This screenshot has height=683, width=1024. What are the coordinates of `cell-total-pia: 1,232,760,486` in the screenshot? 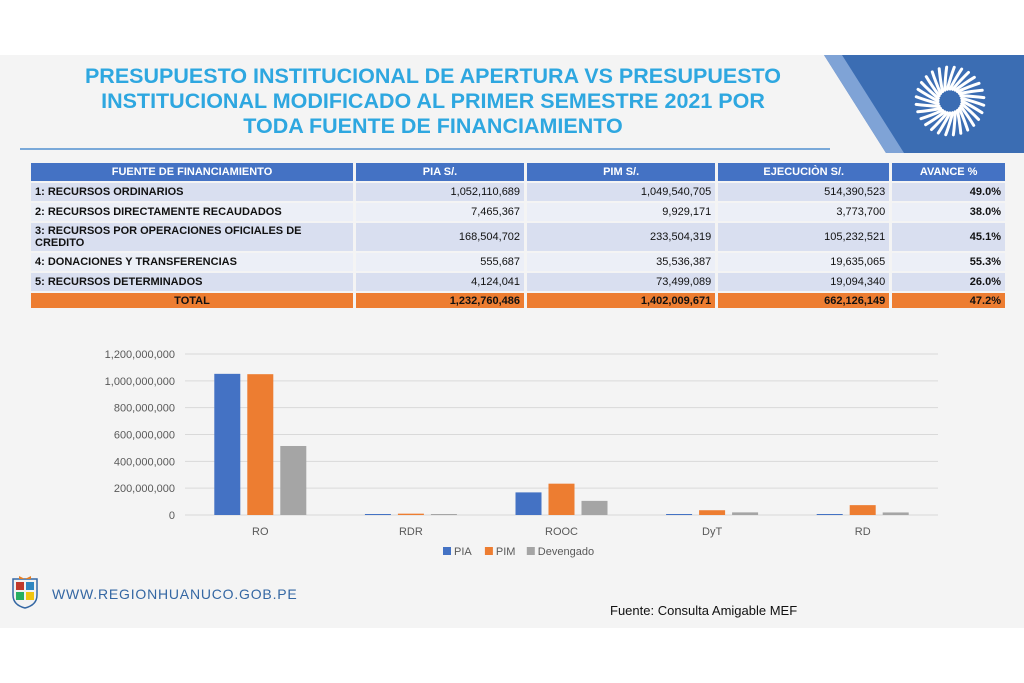 It's located at (440, 300).